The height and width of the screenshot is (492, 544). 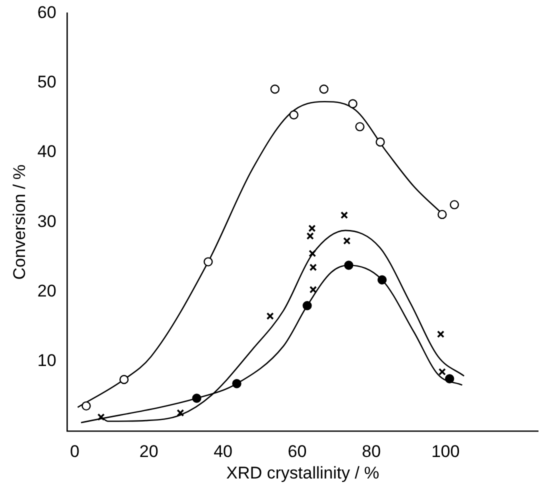 What do you see at coordinates (148, 451) in the screenshot?
I see `x-tick-label: 20` at bounding box center [148, 451].